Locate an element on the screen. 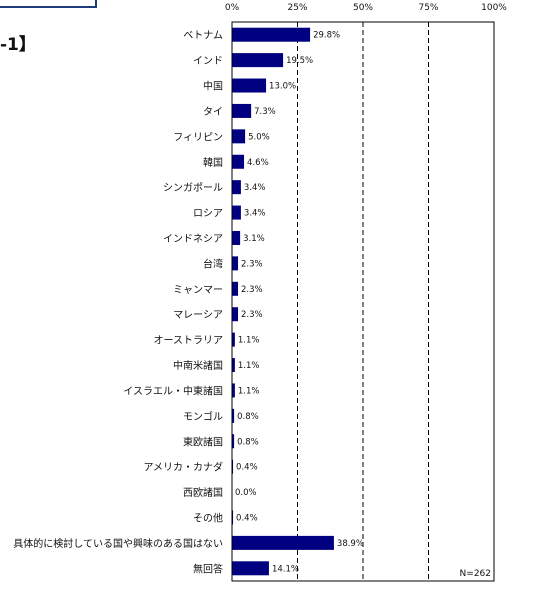  category-label: イスラエル・中東諸国 is located at coordinates (173, 390).